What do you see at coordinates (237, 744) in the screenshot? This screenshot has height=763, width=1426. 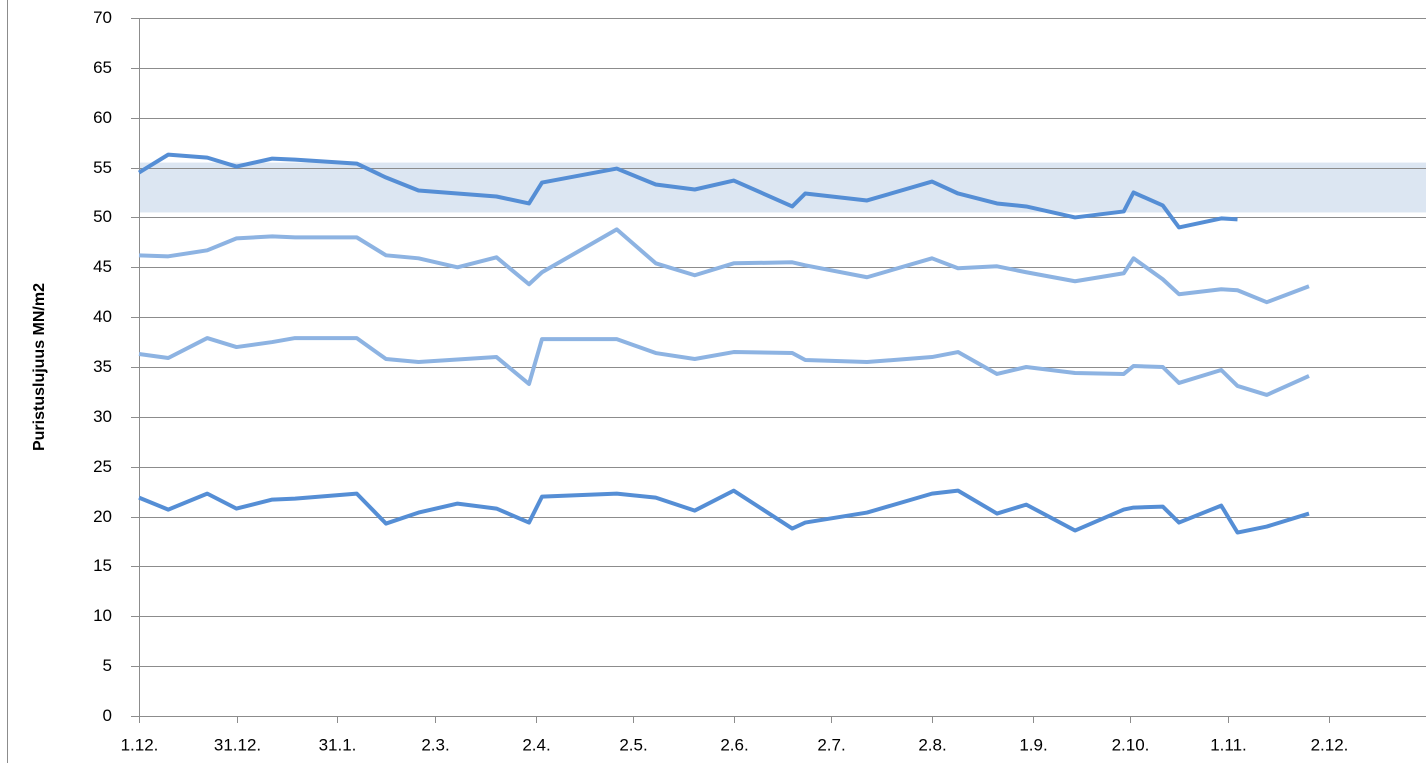 I see `x-tick-label: 31.12.` at bounding box center [237, 744].